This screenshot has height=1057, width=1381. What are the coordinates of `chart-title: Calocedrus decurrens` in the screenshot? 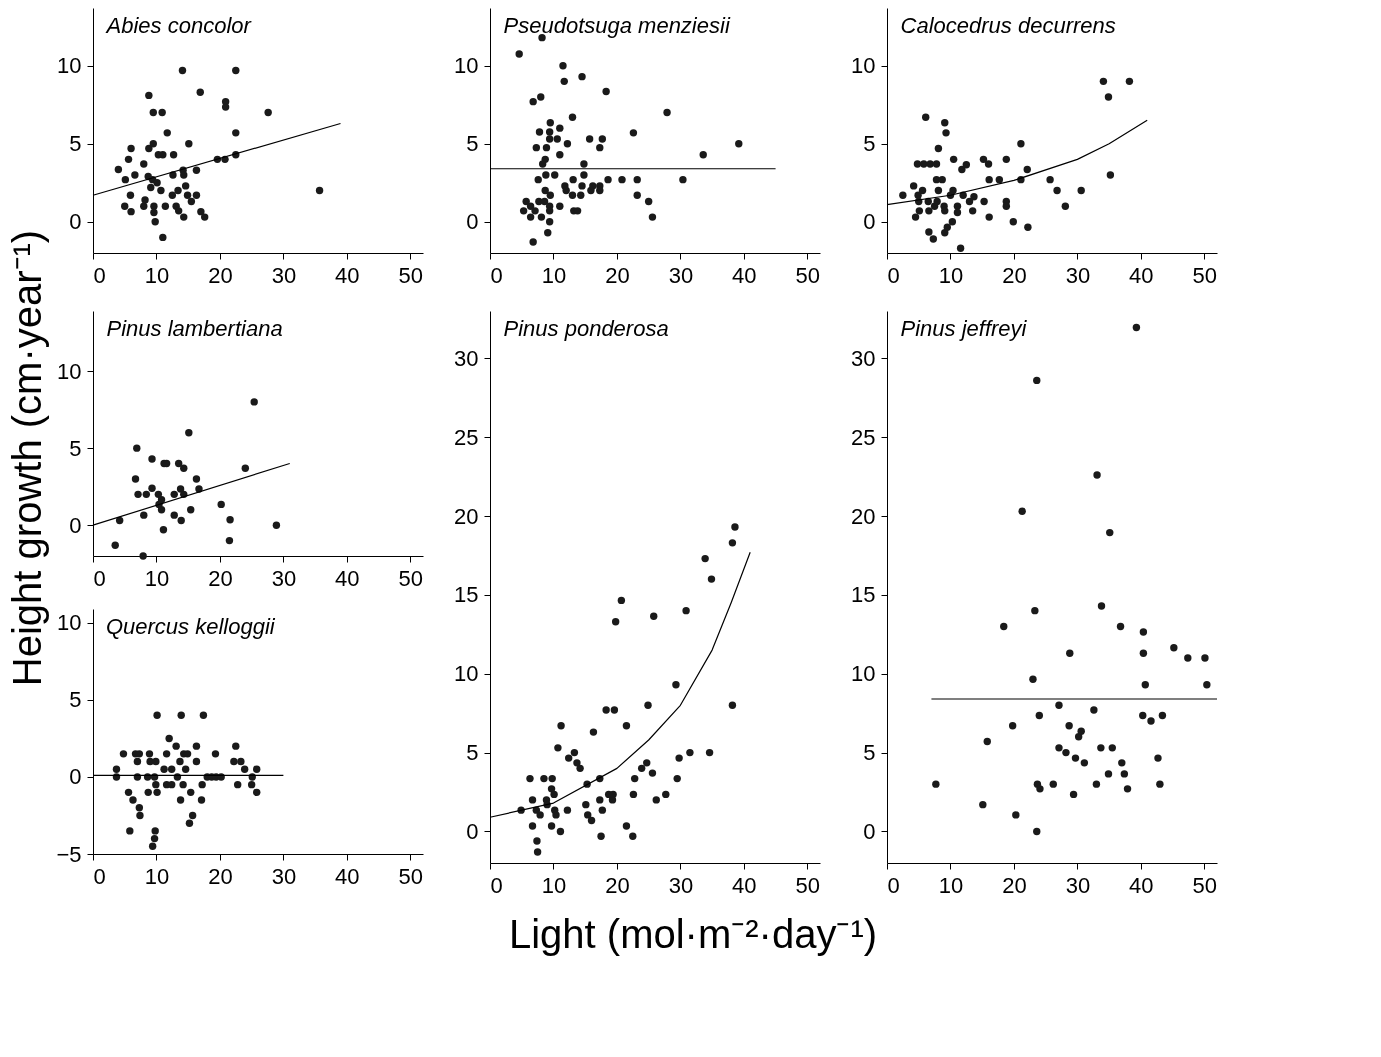 It's located at (1008, 25).